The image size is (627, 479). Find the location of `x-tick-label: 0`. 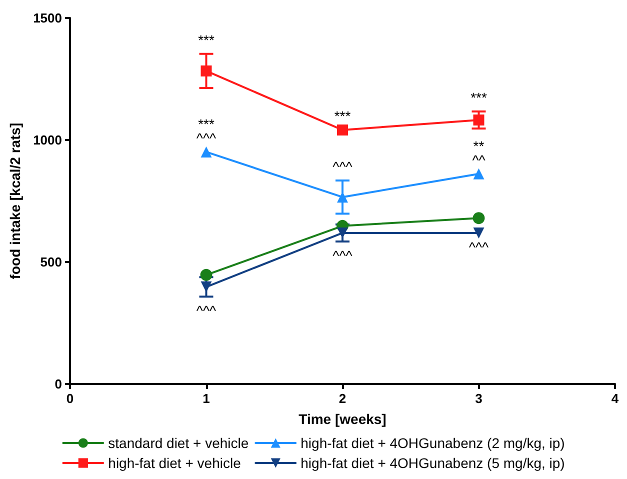

x-tick-label: 0 is located at coordinates (70, 398).